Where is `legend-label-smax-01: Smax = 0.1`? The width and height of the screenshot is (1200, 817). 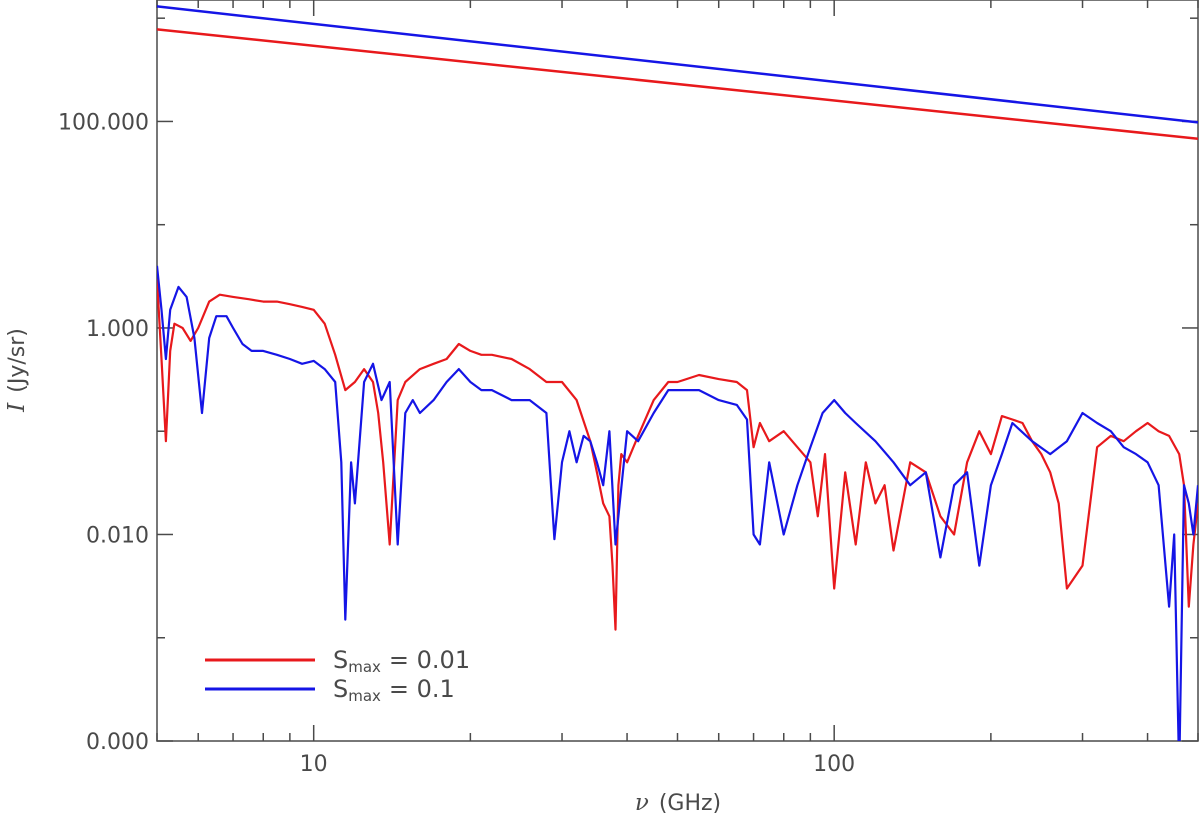 legend-label-smax-01: Smax = 0.1 is located at coordinates (394, 690).